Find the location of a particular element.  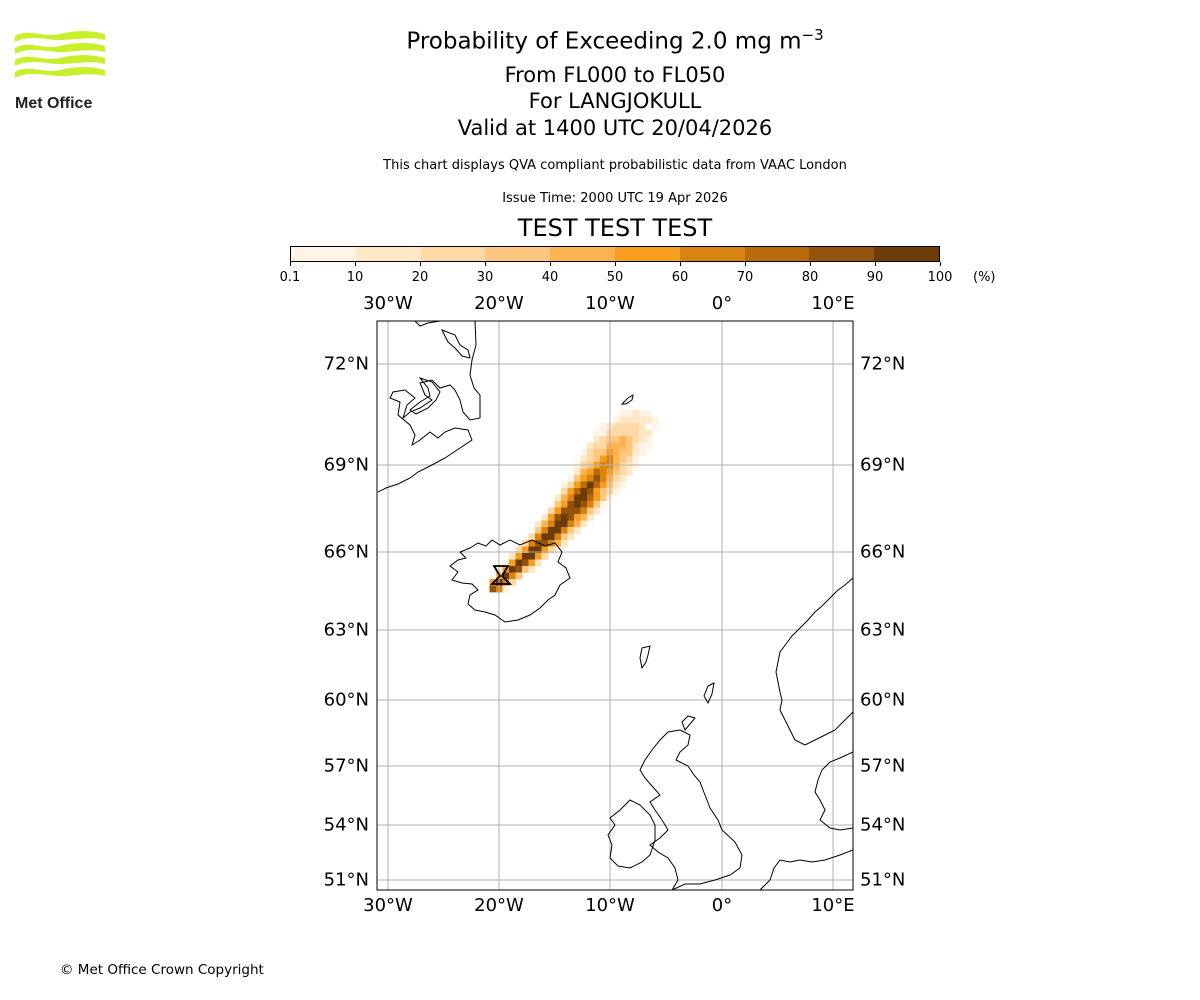

logo-text: Met Office is located at coordinates (53, 103).